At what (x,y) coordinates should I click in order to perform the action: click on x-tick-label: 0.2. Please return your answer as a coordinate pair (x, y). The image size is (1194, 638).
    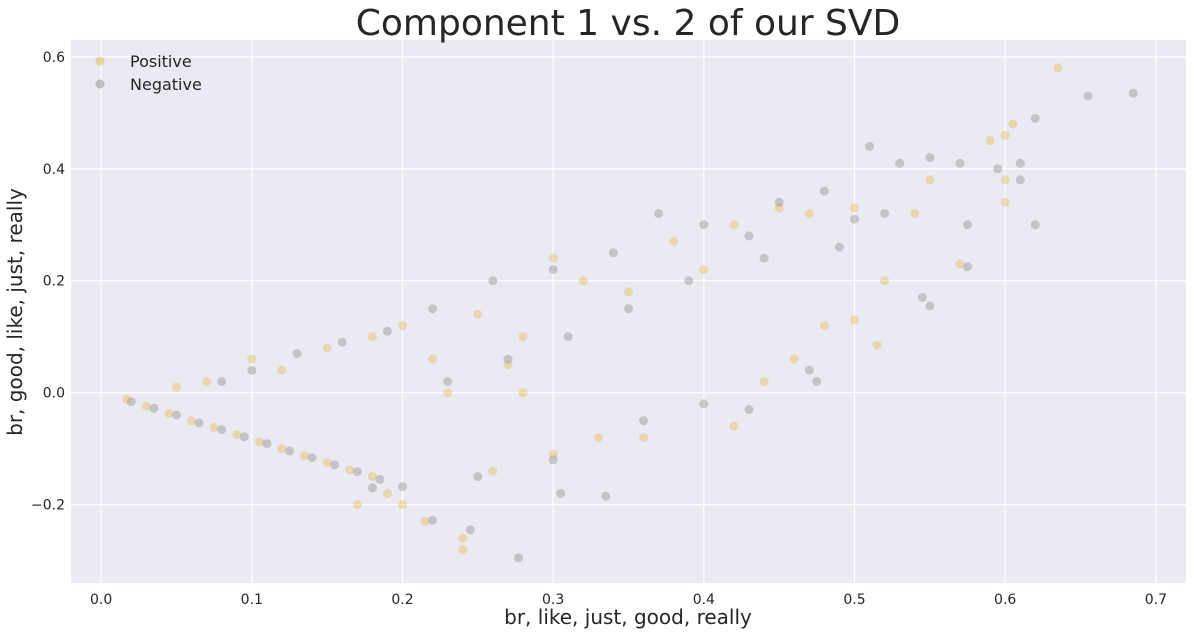
    Looking at the image, I should click on (402, 600).